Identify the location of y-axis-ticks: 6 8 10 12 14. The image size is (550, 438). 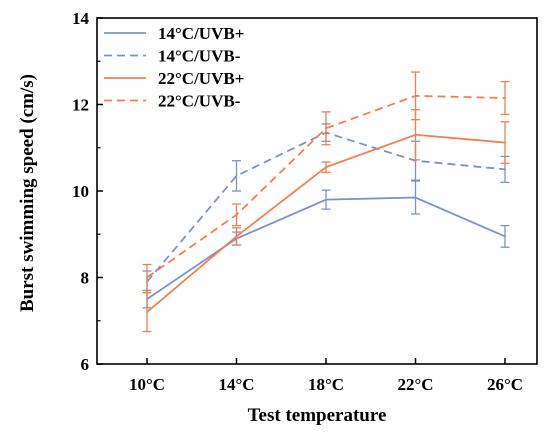
(87, 191).